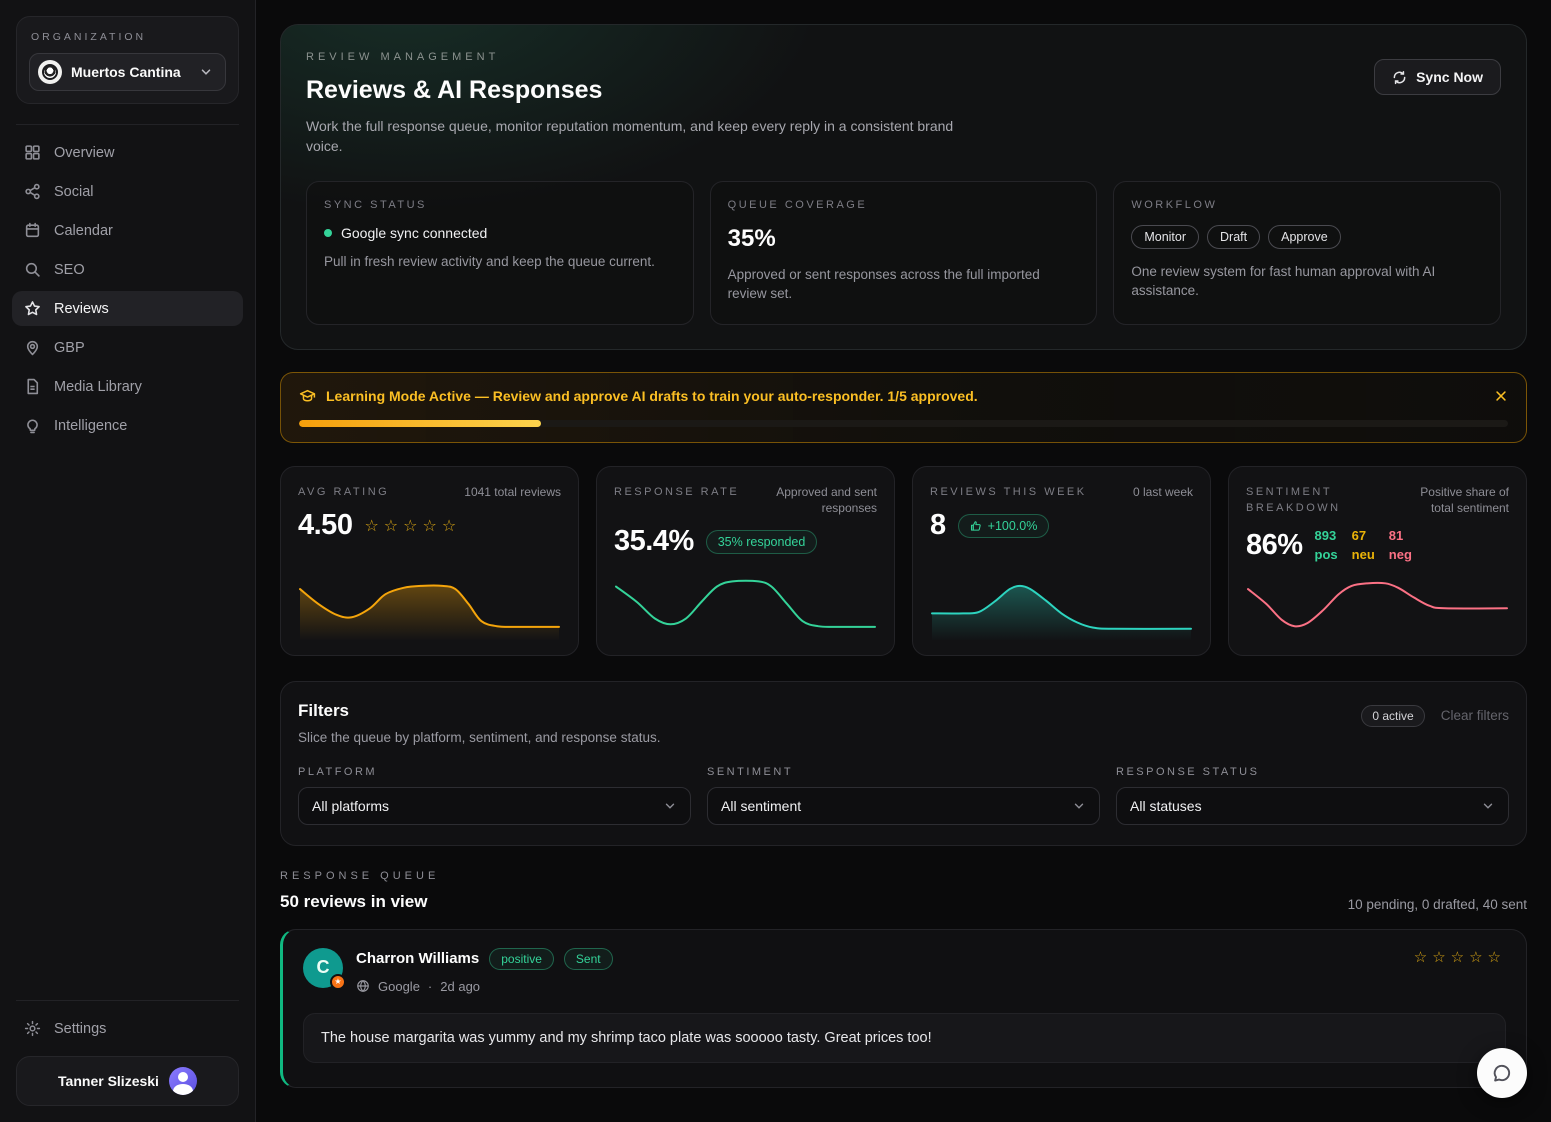 The height and width of the screenshot is (1122, 1551). What do you see at coordinates (32, 308) in the screenshot?
I see `star-icon` at bounding box center [32, 308].